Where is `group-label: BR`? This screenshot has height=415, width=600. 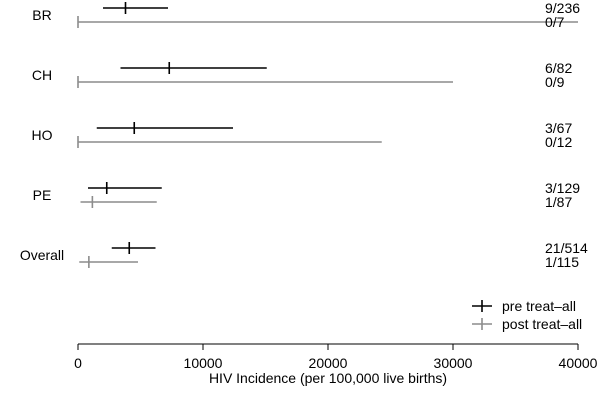
group-label: BR is located at coordinates (41, 15).